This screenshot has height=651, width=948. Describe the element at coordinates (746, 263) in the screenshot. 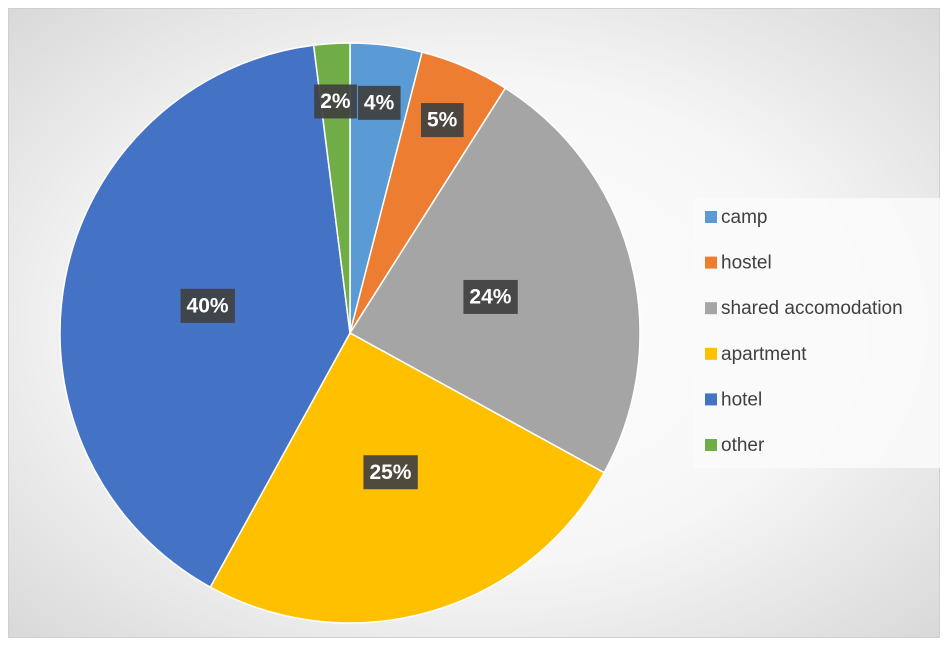

I see `legend-label: hostel` at that location.